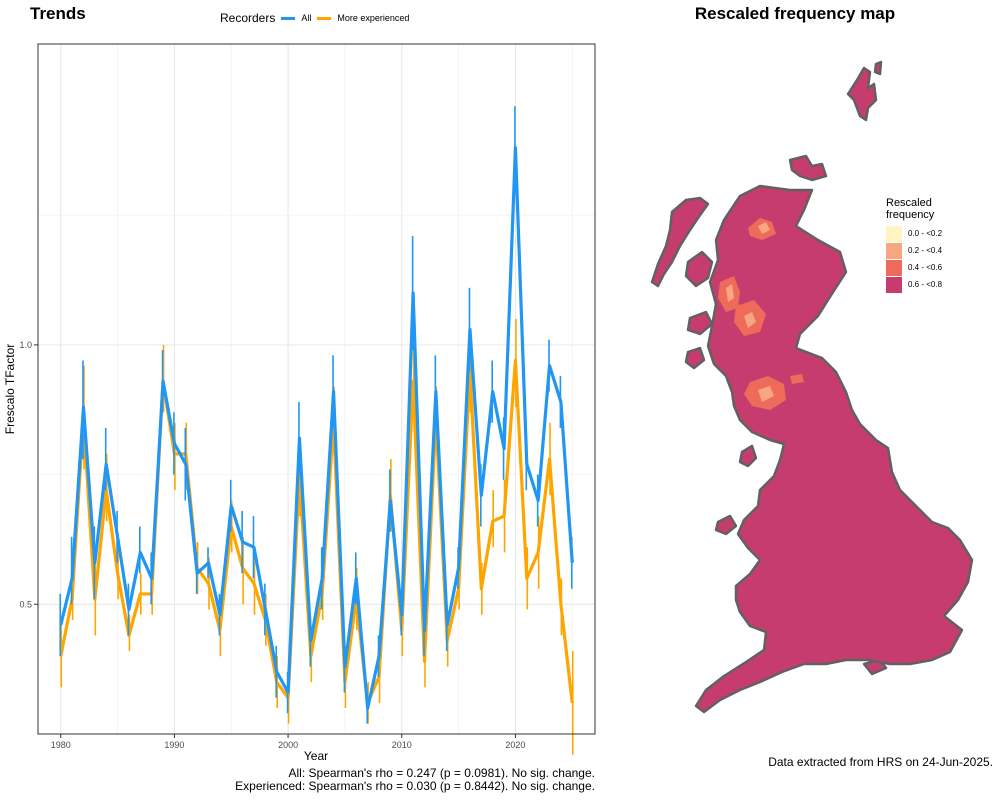  I want to click on map-region-mull, so click(700, 323).